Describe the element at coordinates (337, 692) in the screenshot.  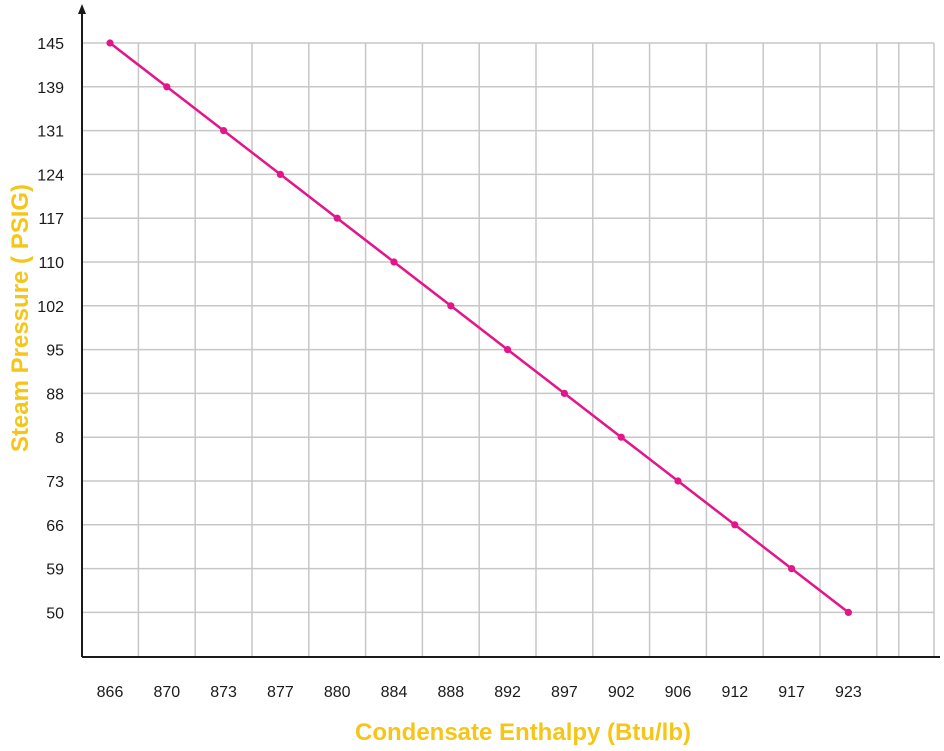
I see `x-tick-label: 880` at that location.